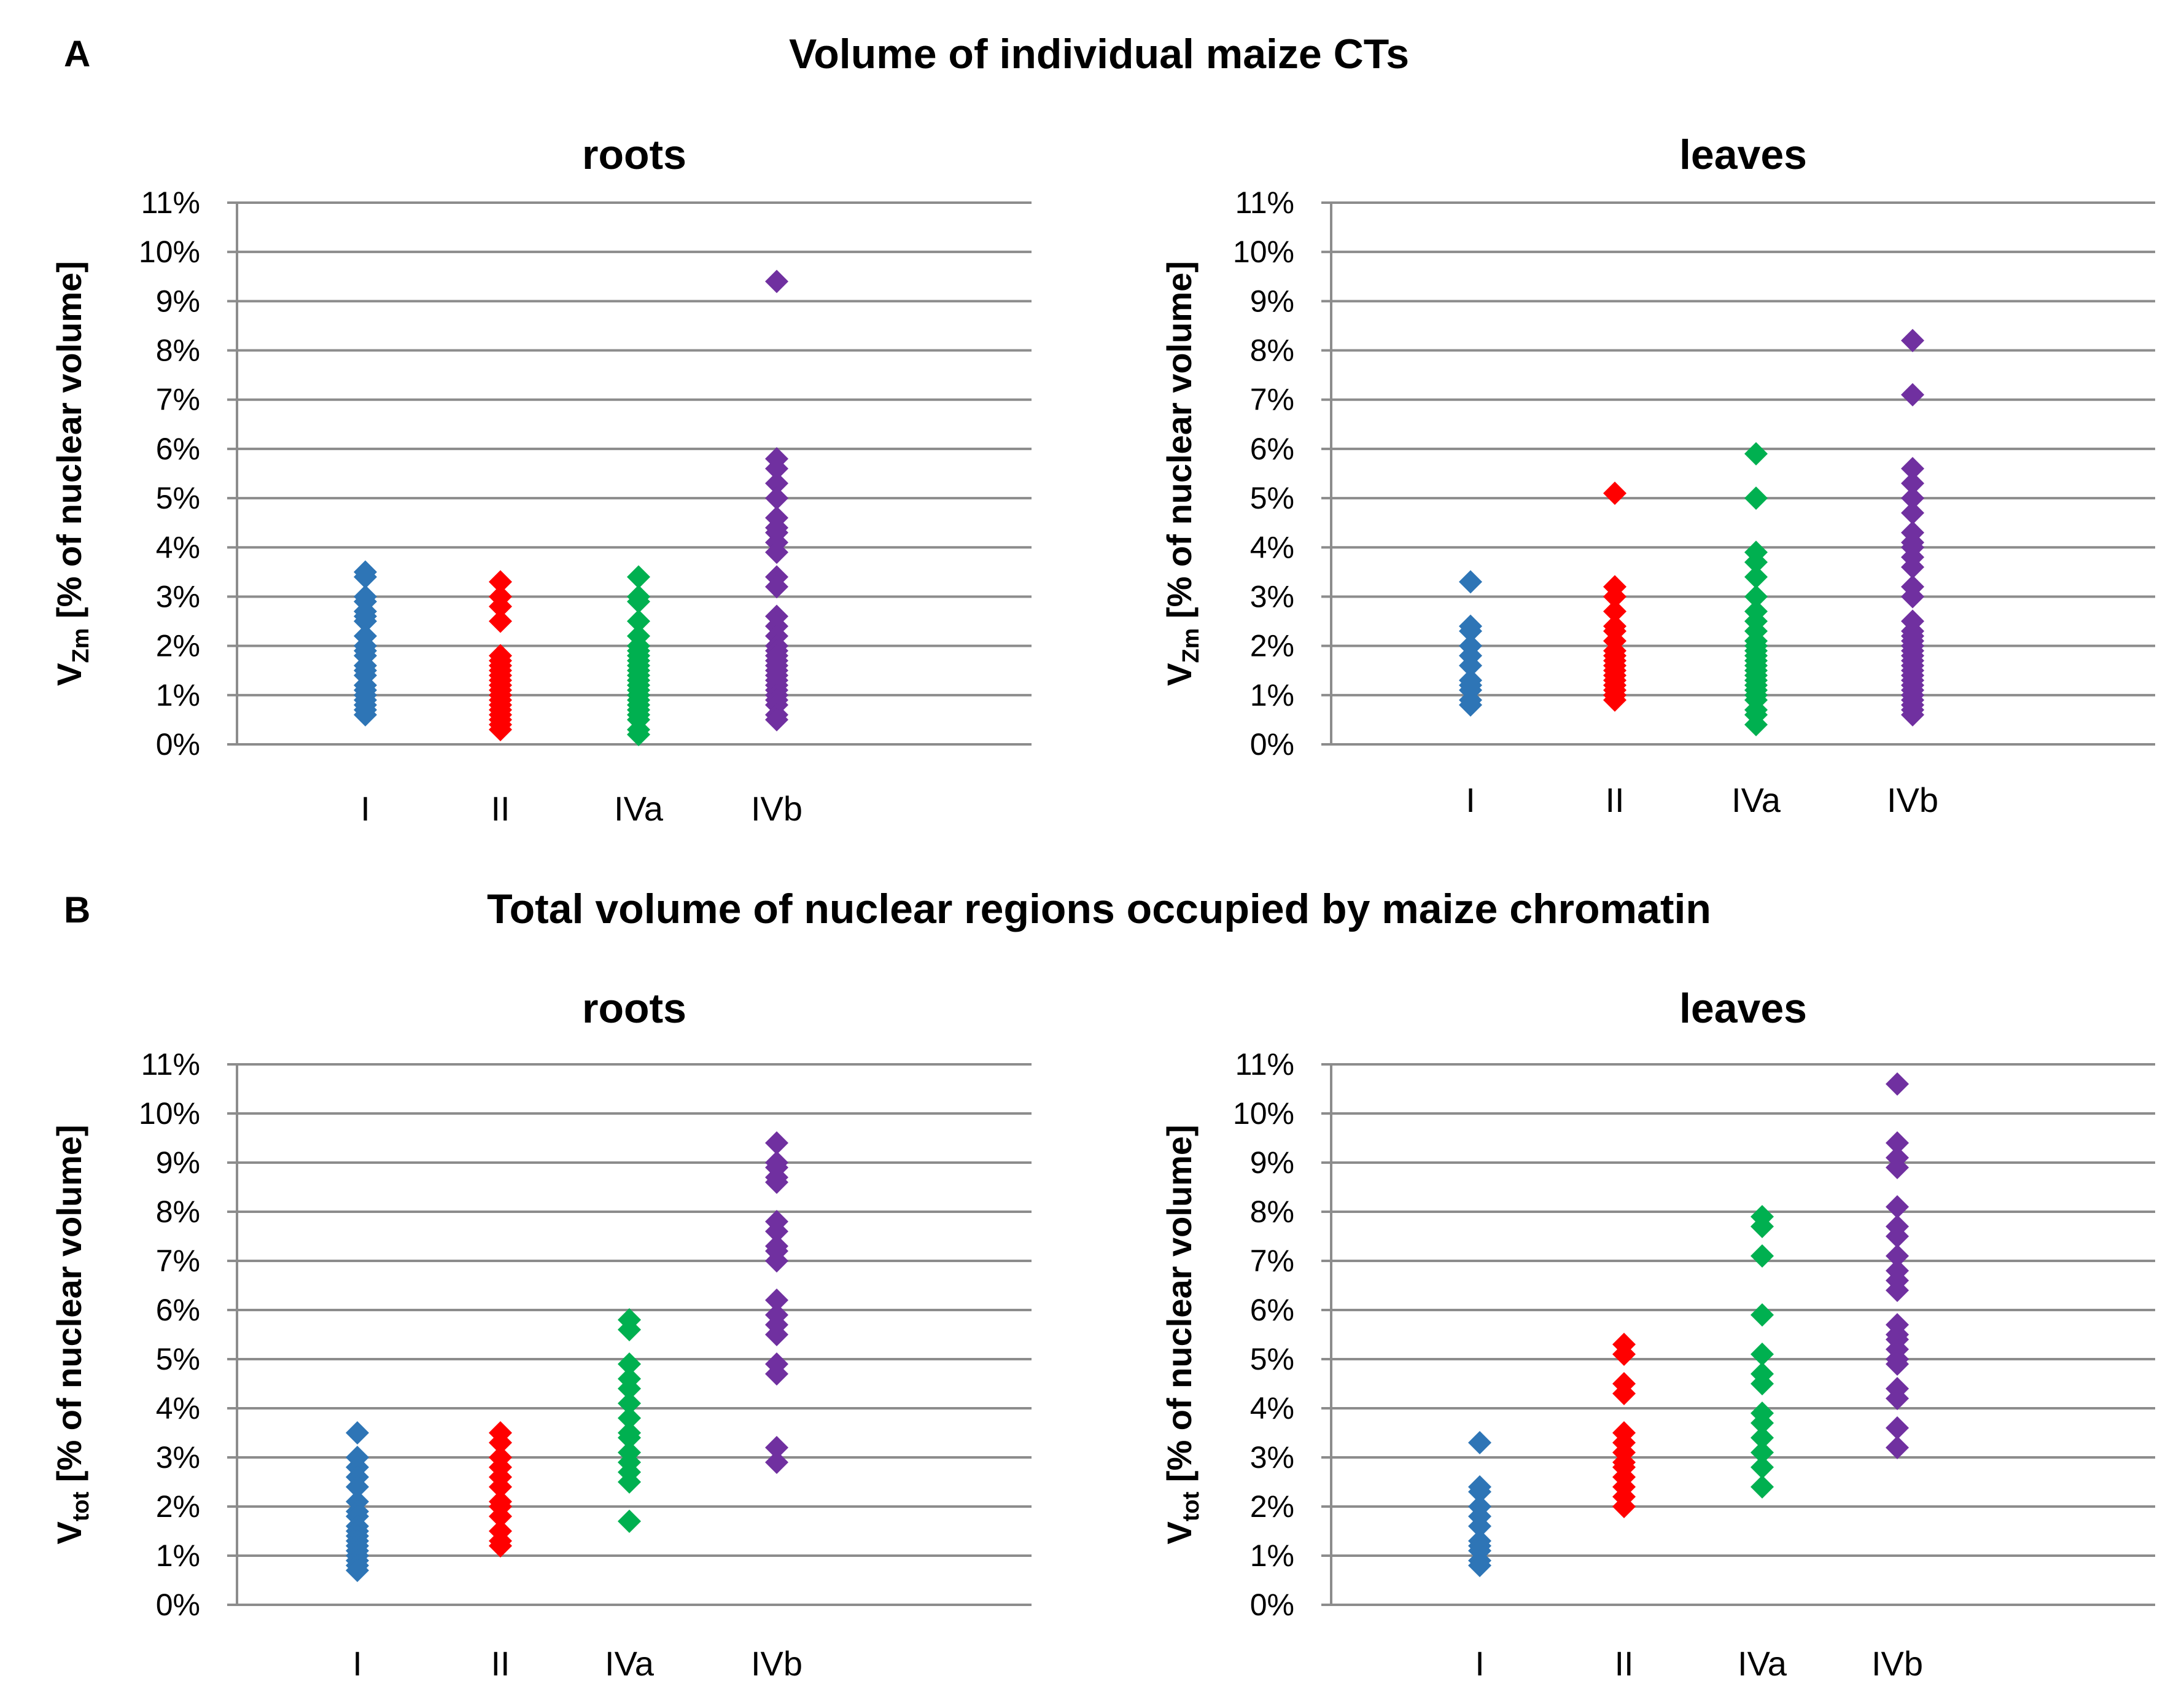 The height and width of the screenshot is (1700, 2184). Describe the element at coordinates (178, 1212) in the screenshot. I see `y-tick-label: 8%` at that location.